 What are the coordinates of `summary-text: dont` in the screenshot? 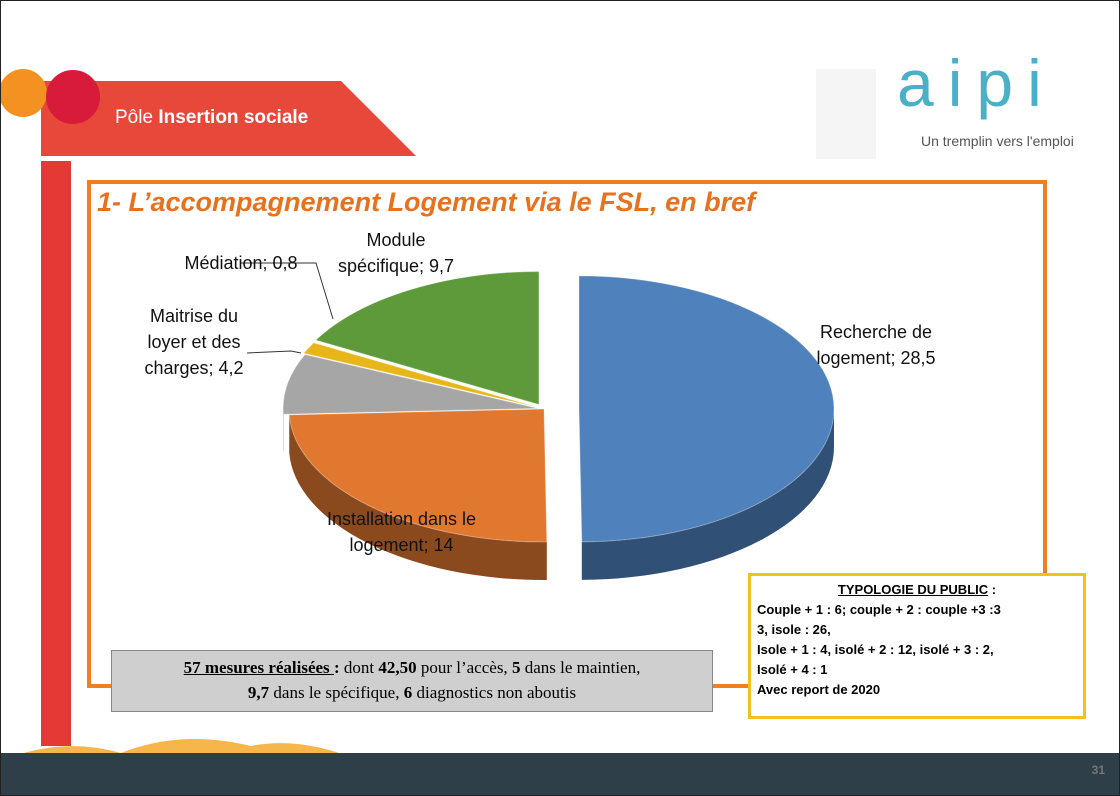 It's located at (361, 667).